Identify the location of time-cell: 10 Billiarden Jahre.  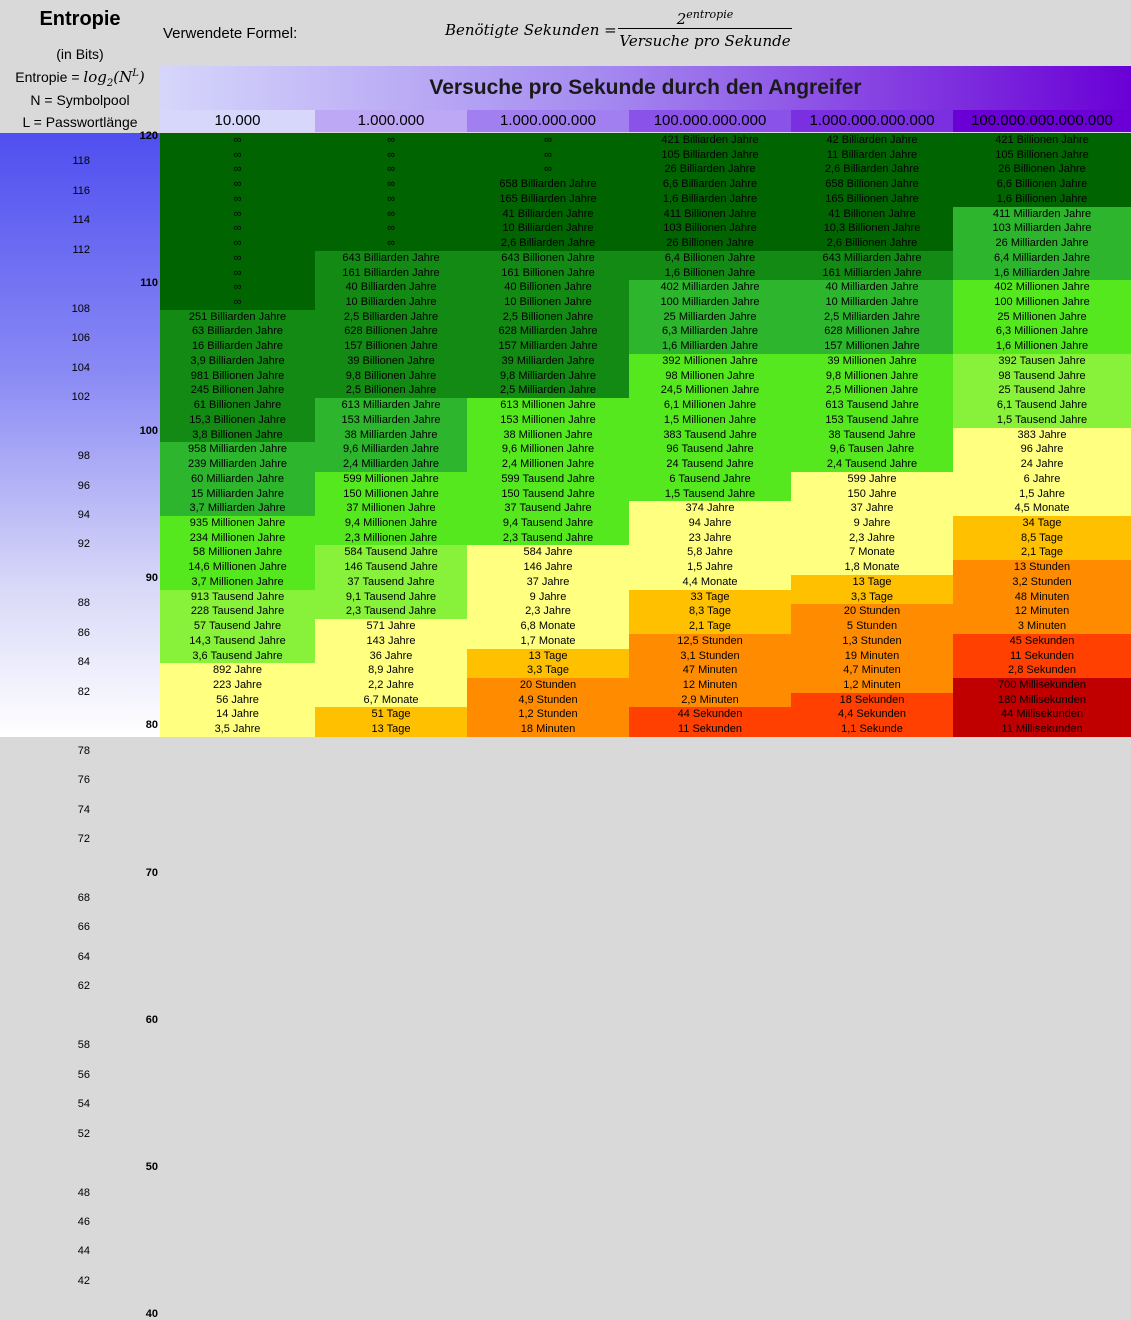
(548, 228).